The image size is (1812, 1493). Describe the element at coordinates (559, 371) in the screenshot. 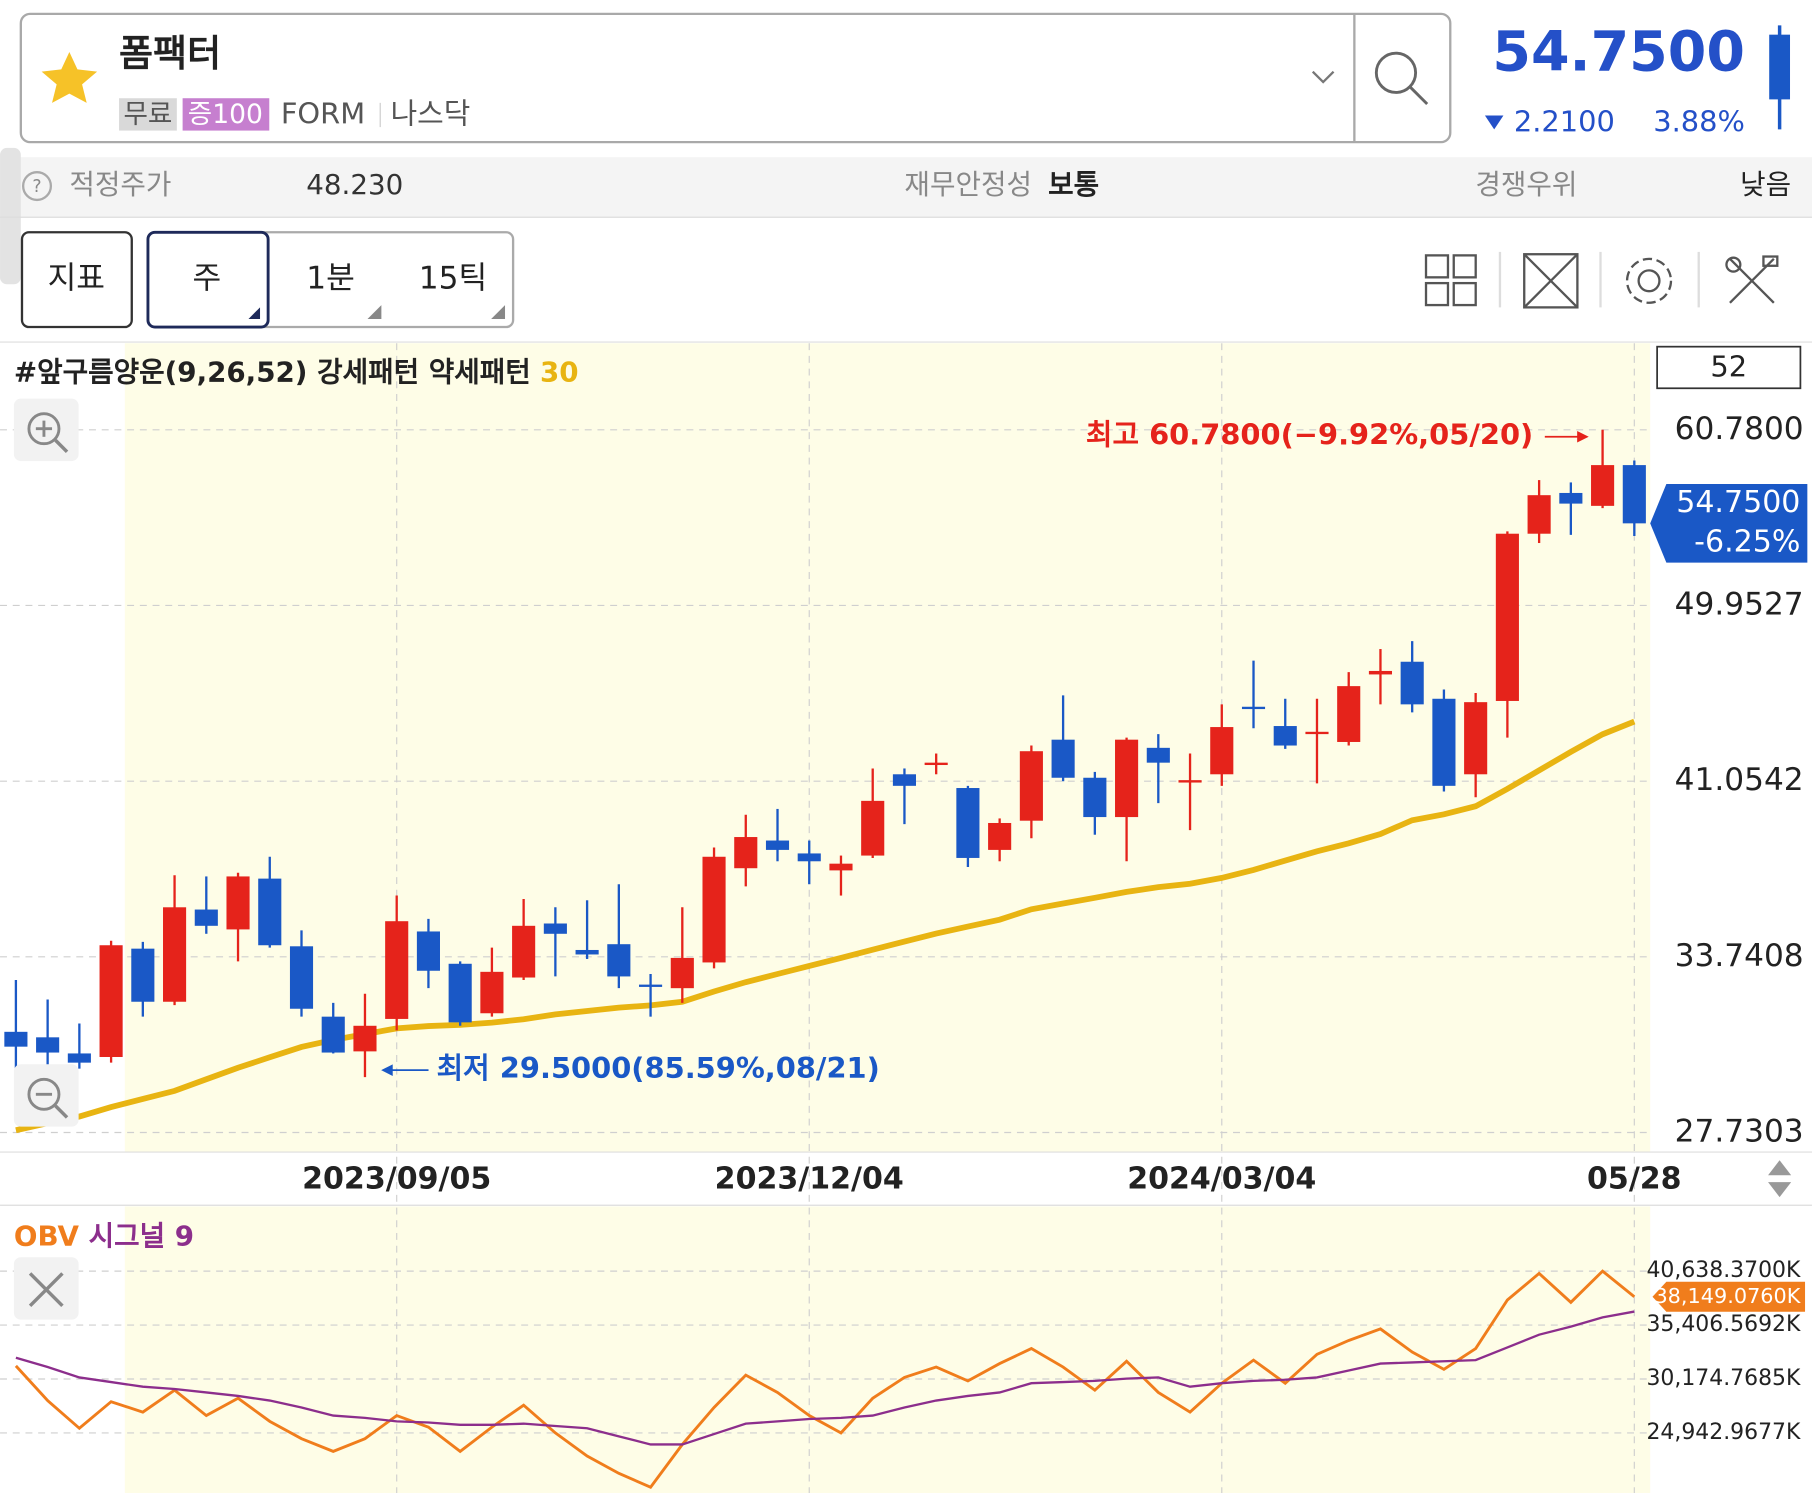

I see `indicator-period: 30` at that location.